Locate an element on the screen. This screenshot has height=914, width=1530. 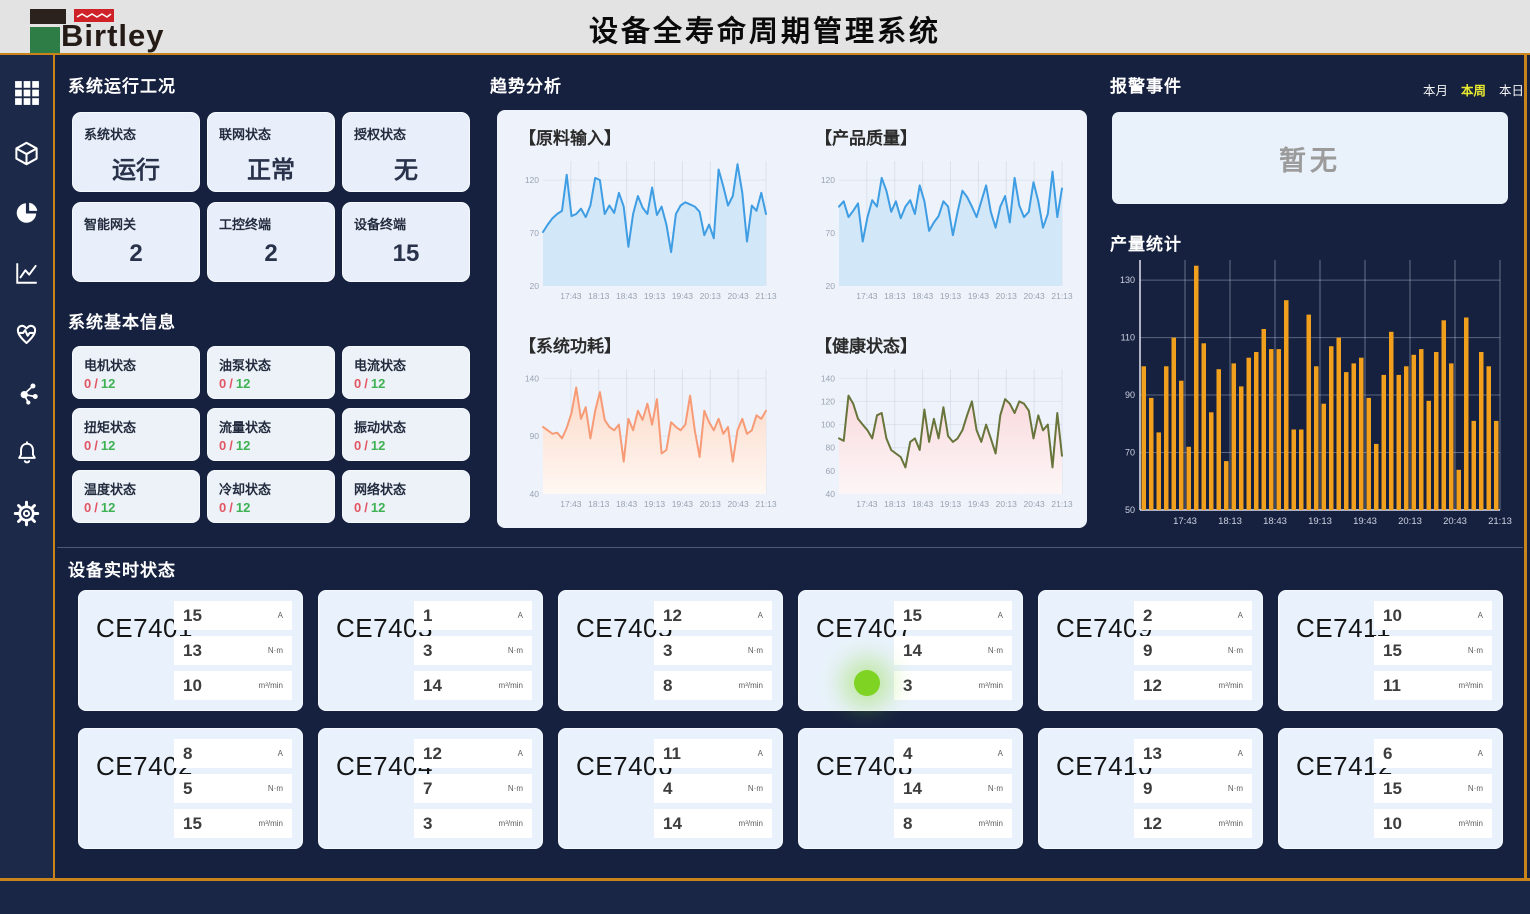
device-card-ce7405: CE7405 12 A 3 N·m 8 m³/min is located at coordinates (670, 650).